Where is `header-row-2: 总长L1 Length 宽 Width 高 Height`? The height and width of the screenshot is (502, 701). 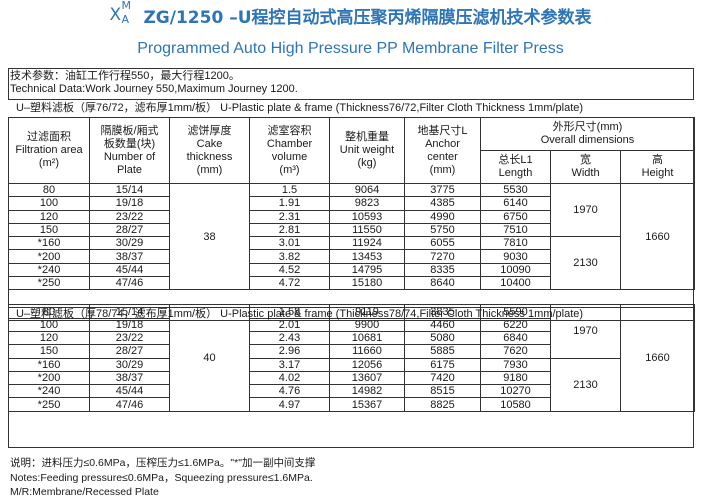 header-row-2: 总长L1 Length 宽 Width 高 Height is located at coordinates (352, 167).